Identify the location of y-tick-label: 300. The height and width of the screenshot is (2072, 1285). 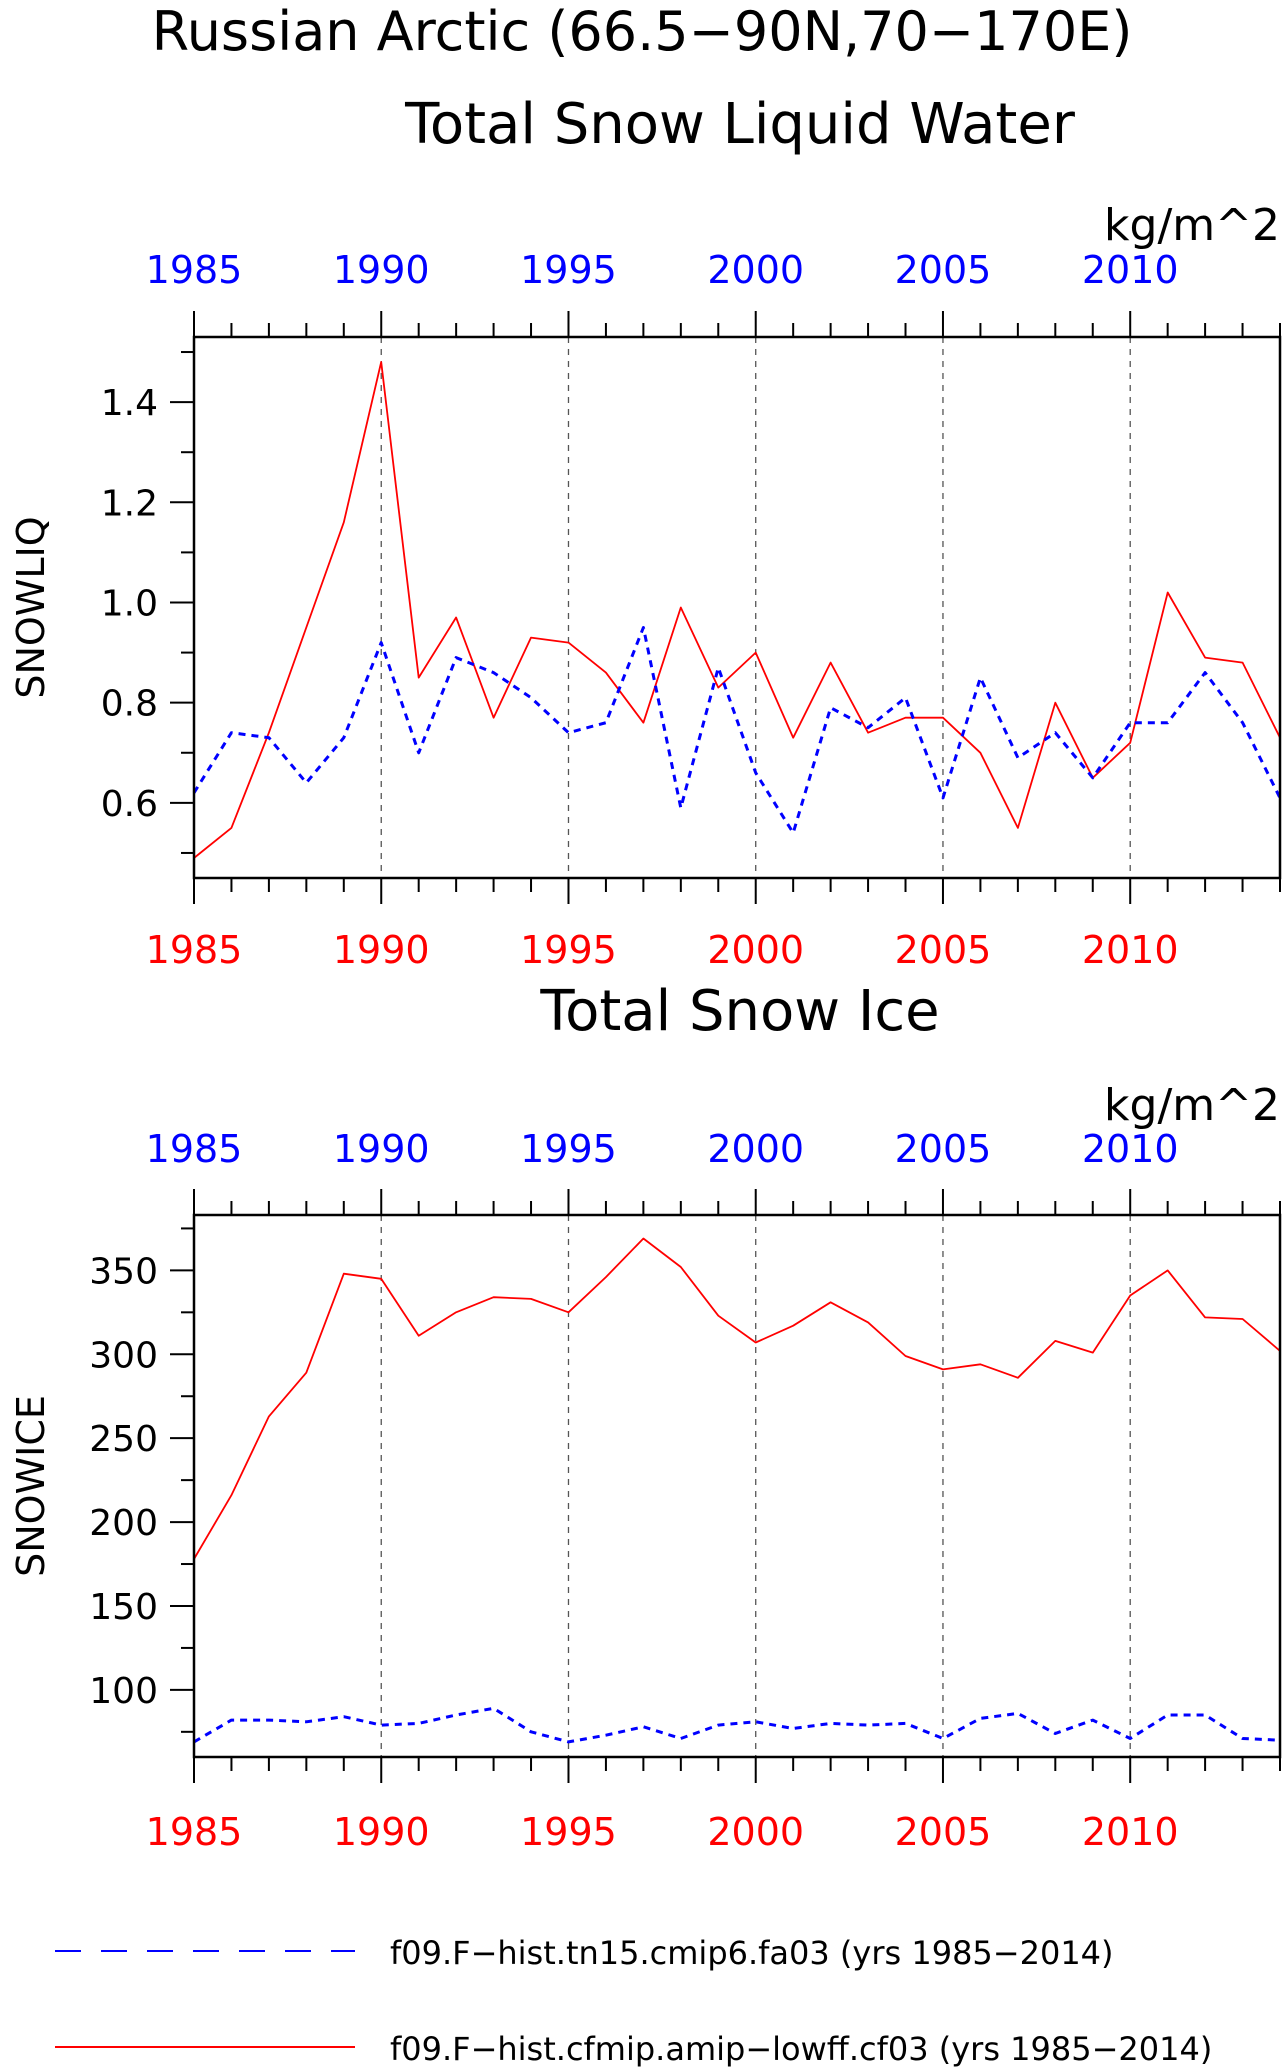
(123, 1355).